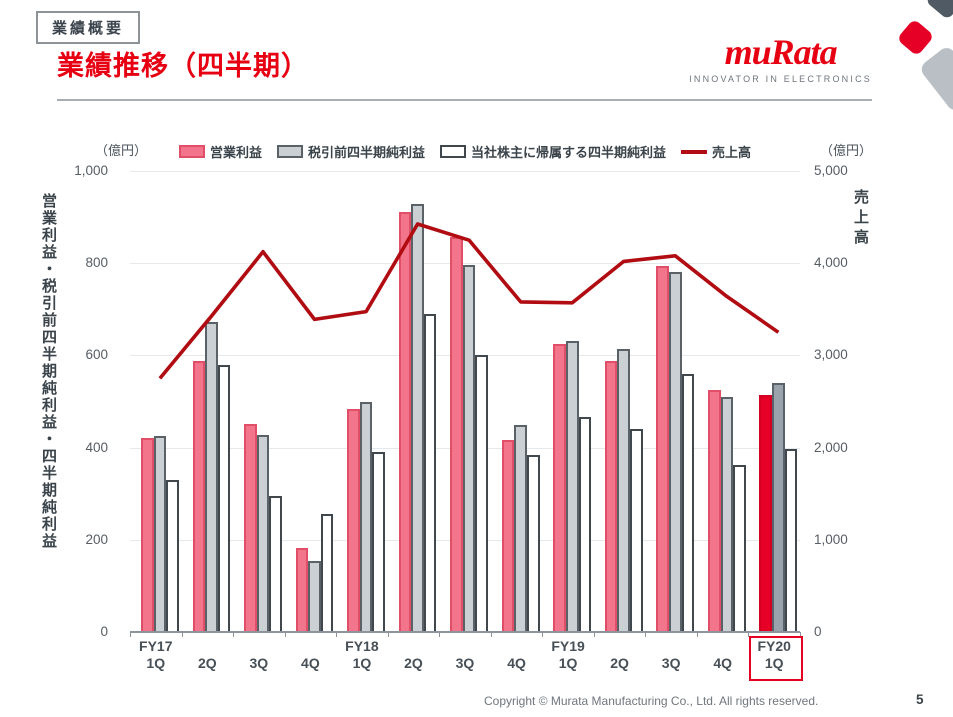 Image resolution: width=953 pixels, height=717 pixels. I want to click on murata-logo: muRata INNOVATOR IN ELECTRONICS, so click(780, 59).